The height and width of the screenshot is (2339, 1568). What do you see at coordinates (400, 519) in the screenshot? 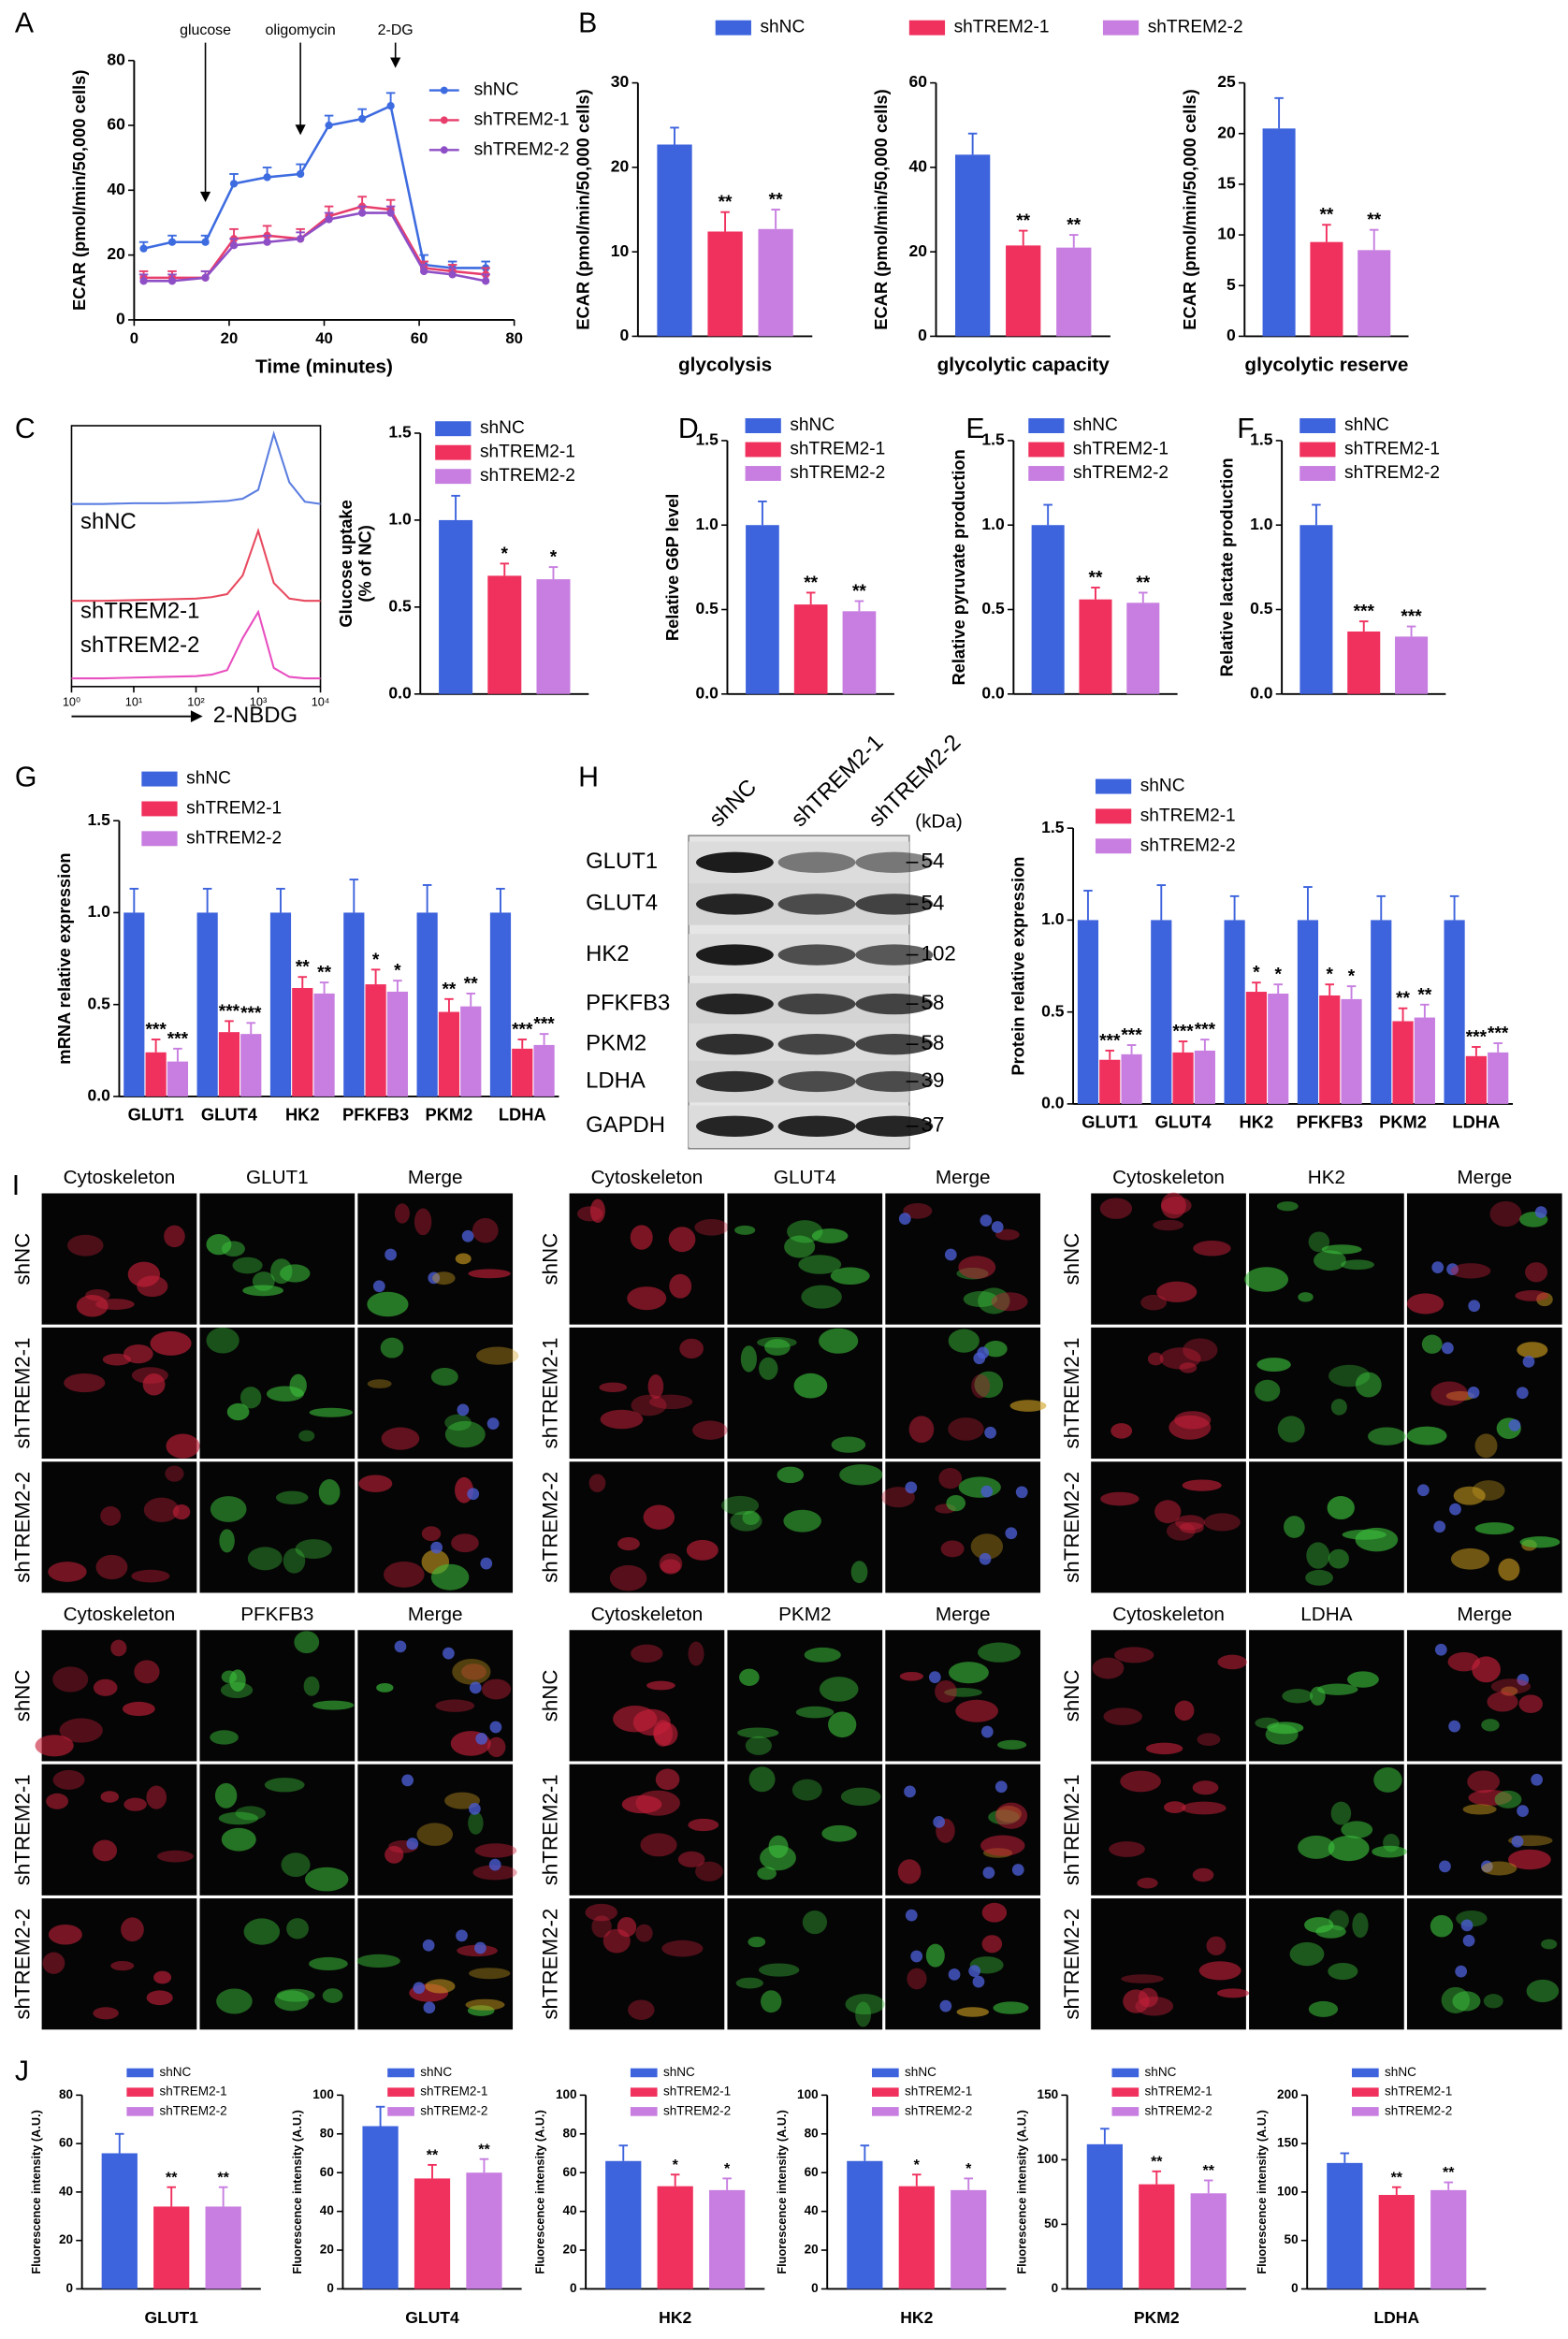
I see `y-tick-label: 1.0` at bounding box center [400, 519].